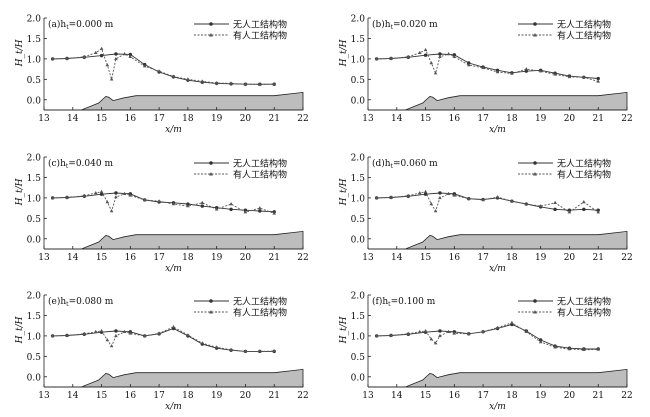 The height and width of the screenshot is (417, 650). What do you see at coordinates (34, 240) in the screenshot?
I see `y-tick-label: 0.0` at bounding box center [34, 240].